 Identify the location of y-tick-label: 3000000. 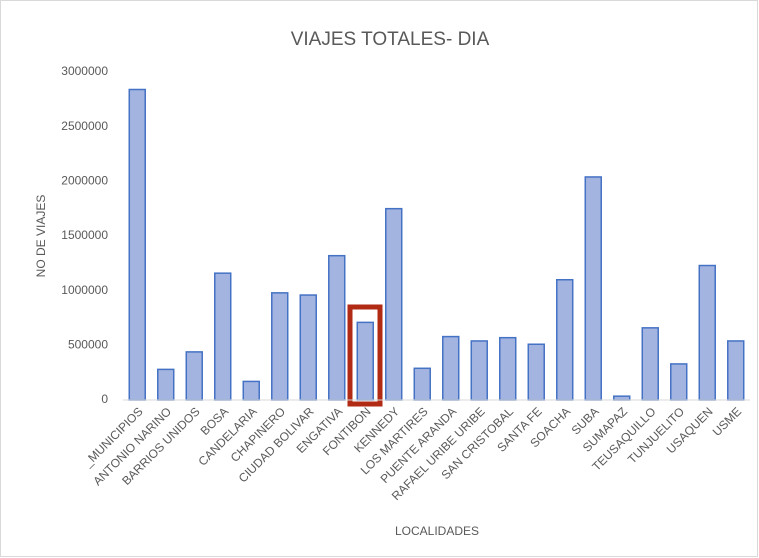
(84, 71).